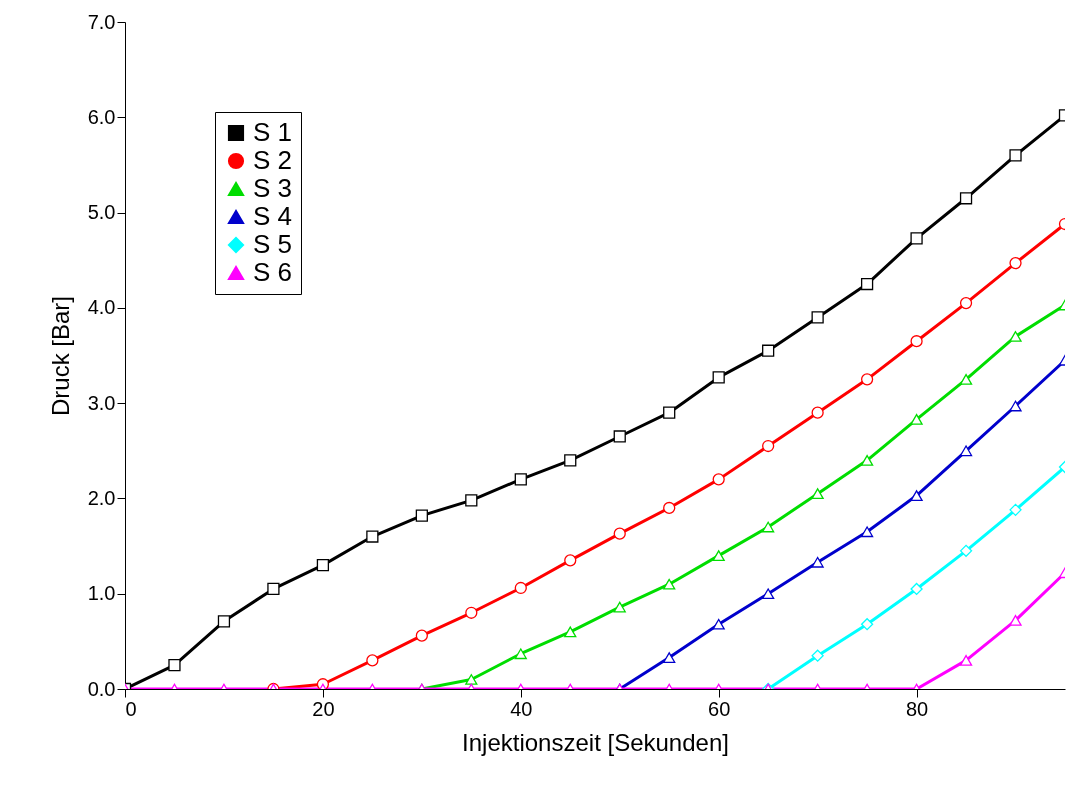 This screenshot has width=1072, height=801. I want to click on legend-label: S 1, so click(273, 132).